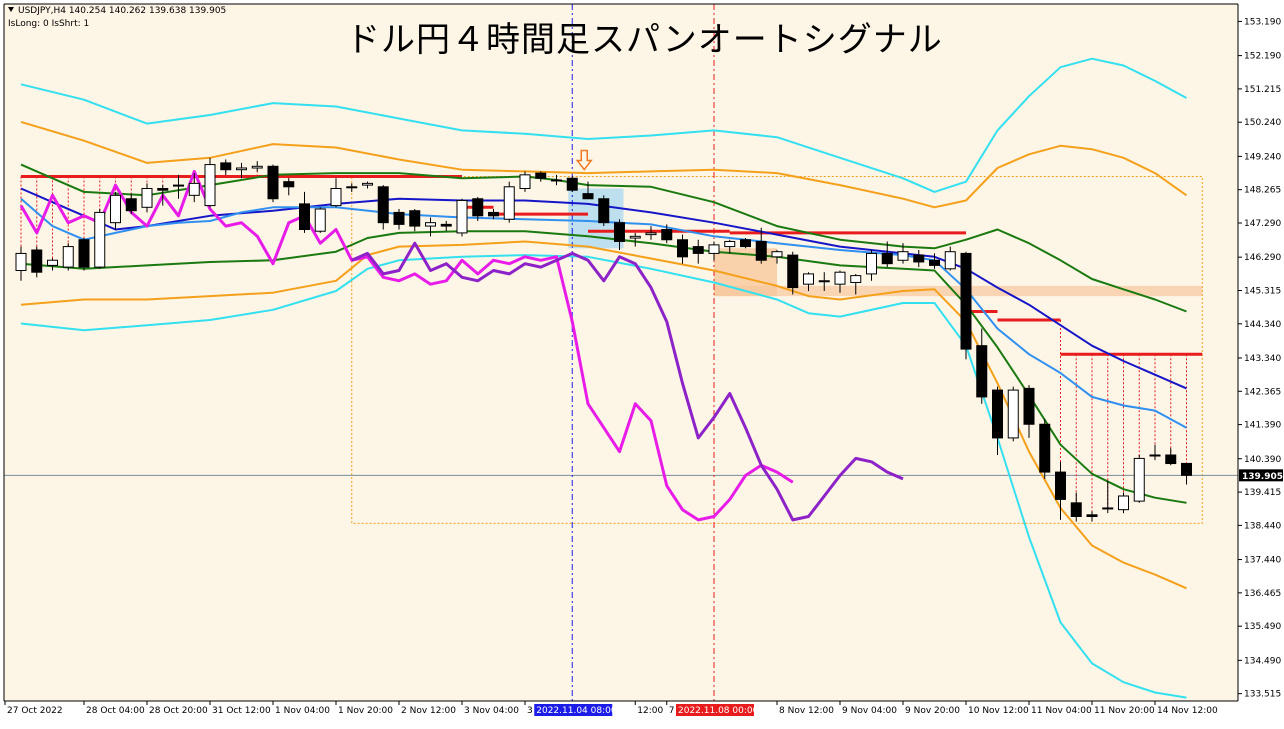 This screenshot has width=1284, height=729. Describe the element at coordinates (650, 711) in the screenshot. I see `time-tick-label: 12:00` at that location.